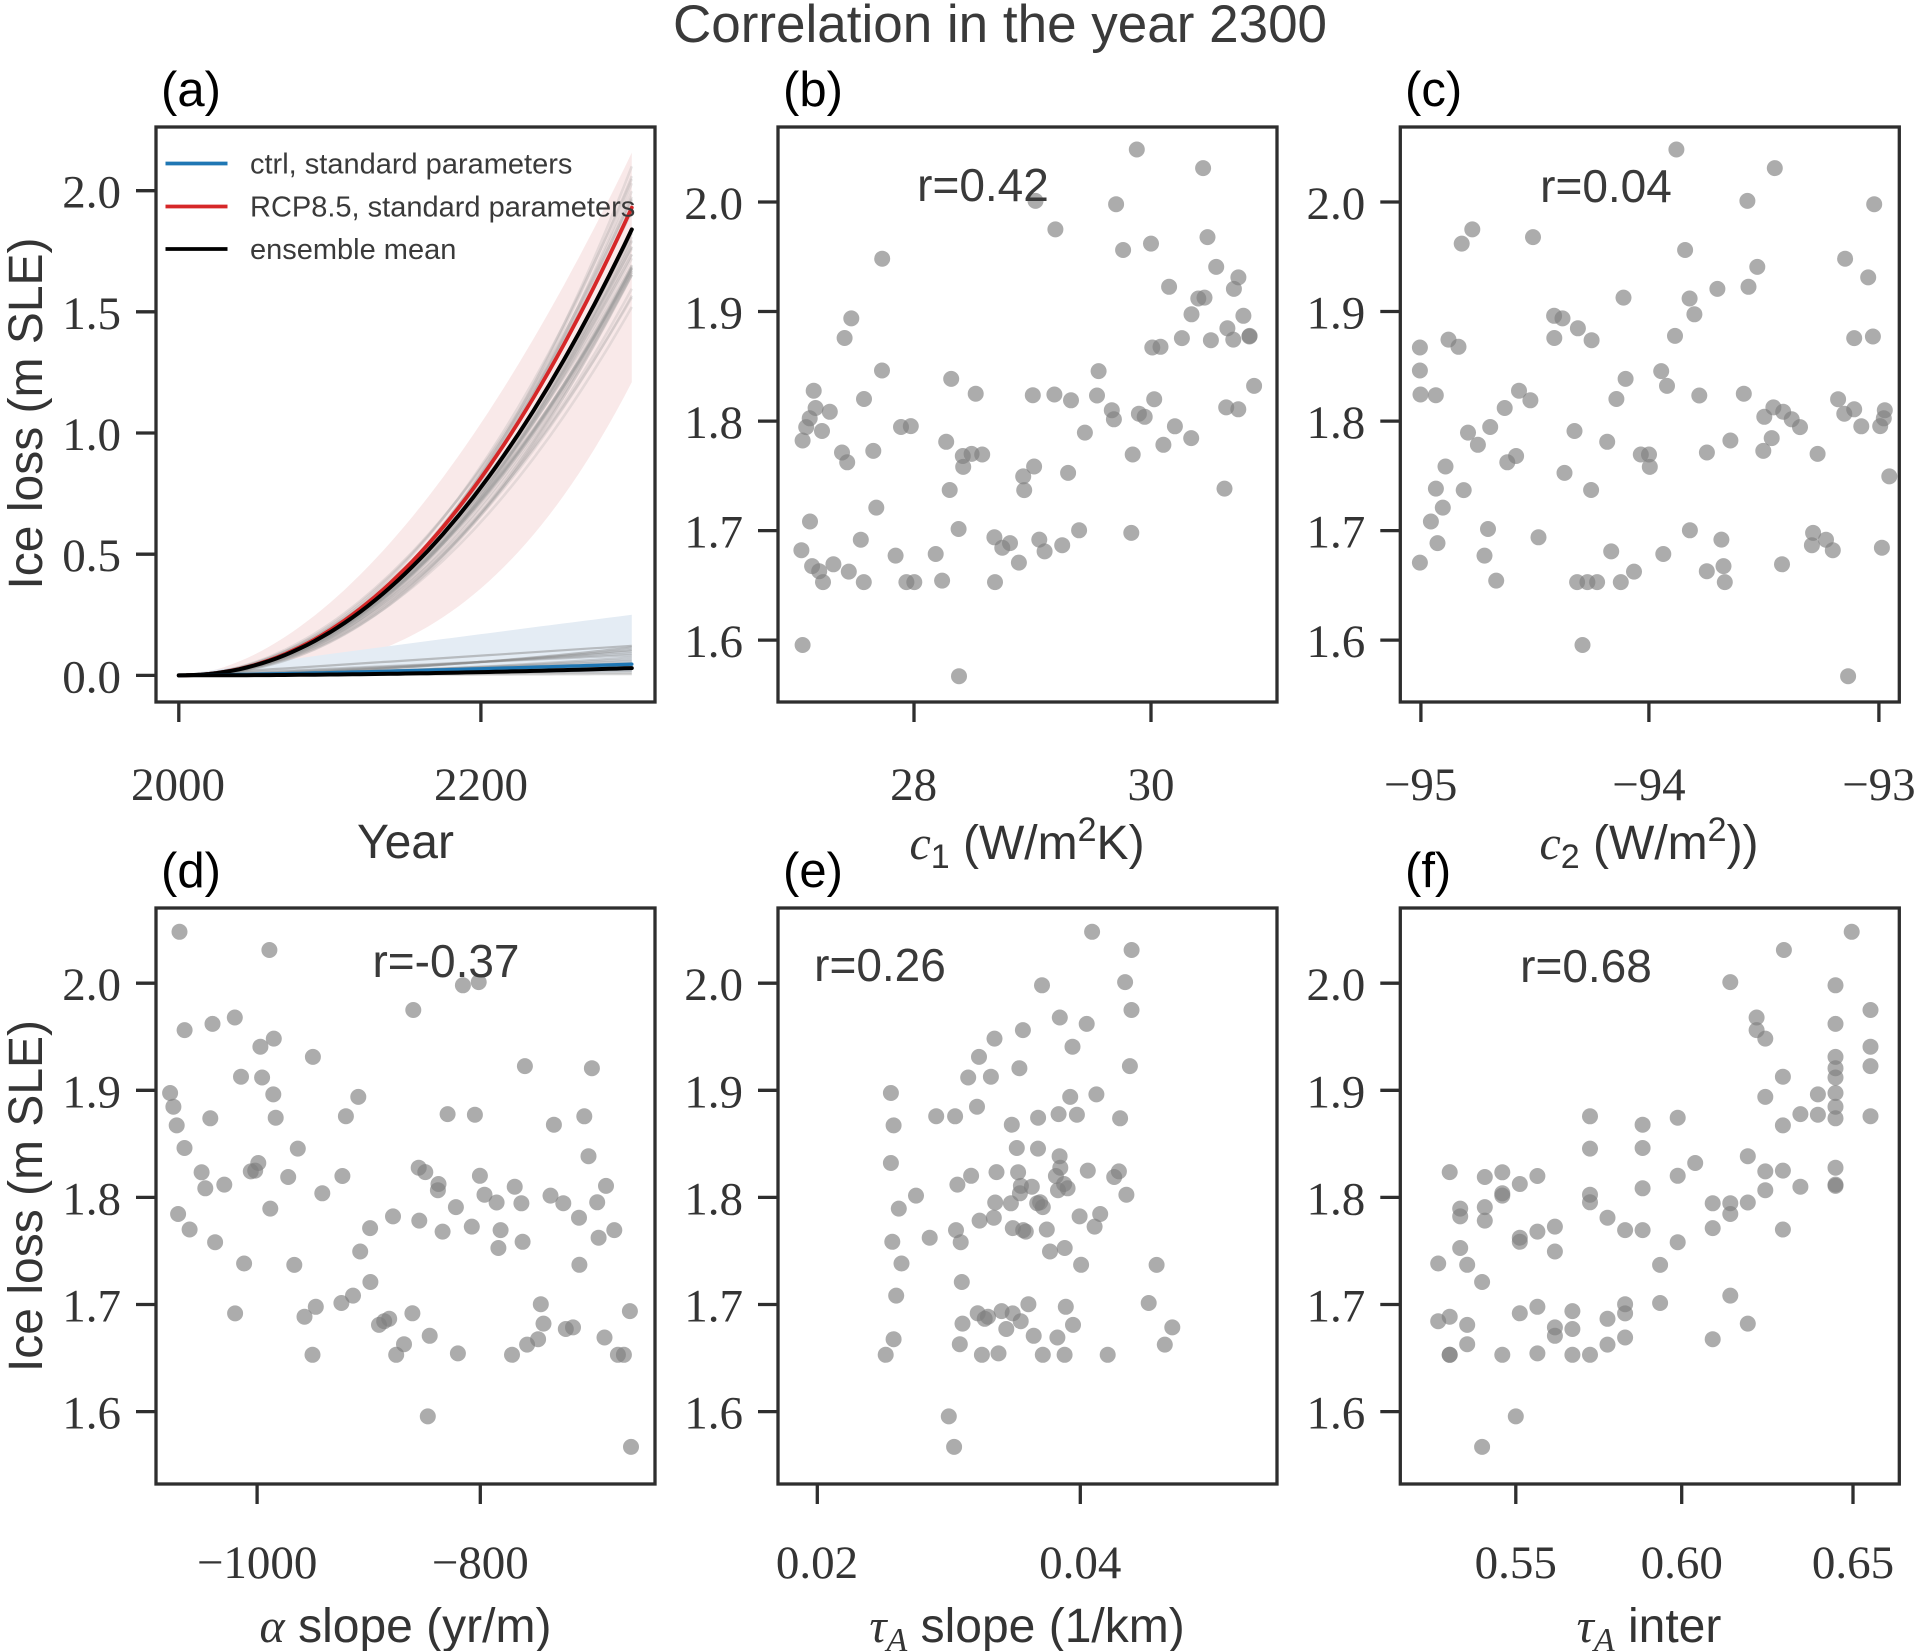 This screenshot has width=1917, height=1651. Describe the element at coordinates (91, 435) in the screenshot. I see `svg-text: 1.0` at that location.